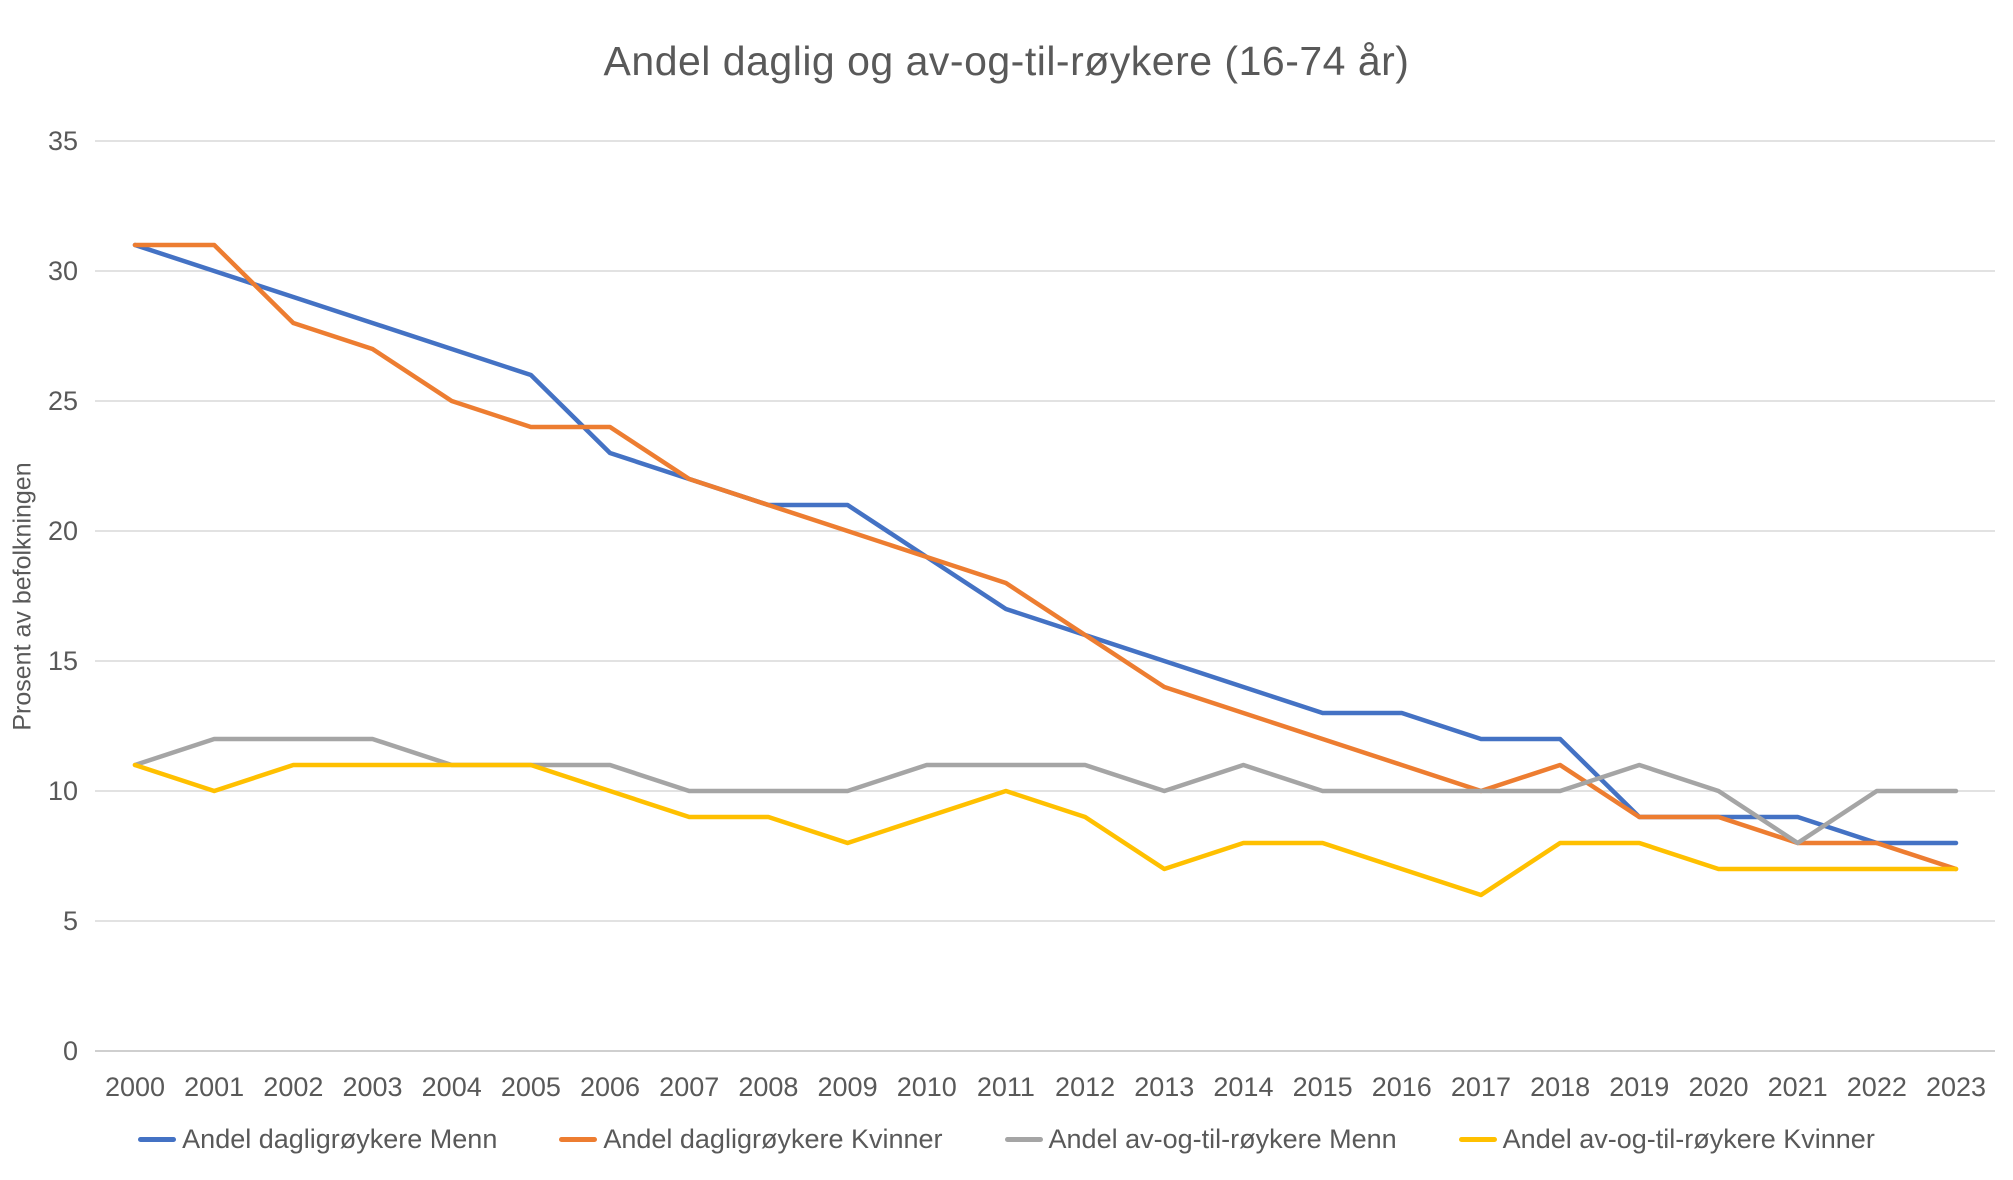 This screenshot has width=2013, height=1180. I want to click on y-tick-label: 20, so click(63, 531).